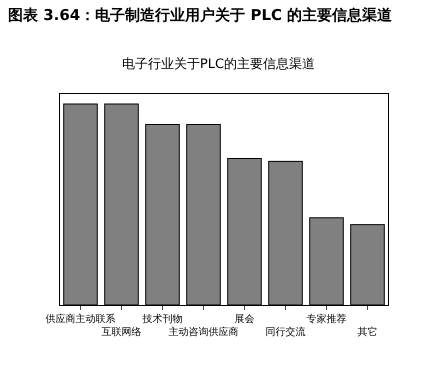 The width and height of the screenshot is (437, 377). Describe the element at coordinates (326, 319) in the screenshot. I see `x-tick-label: 专家推荐` at that location.